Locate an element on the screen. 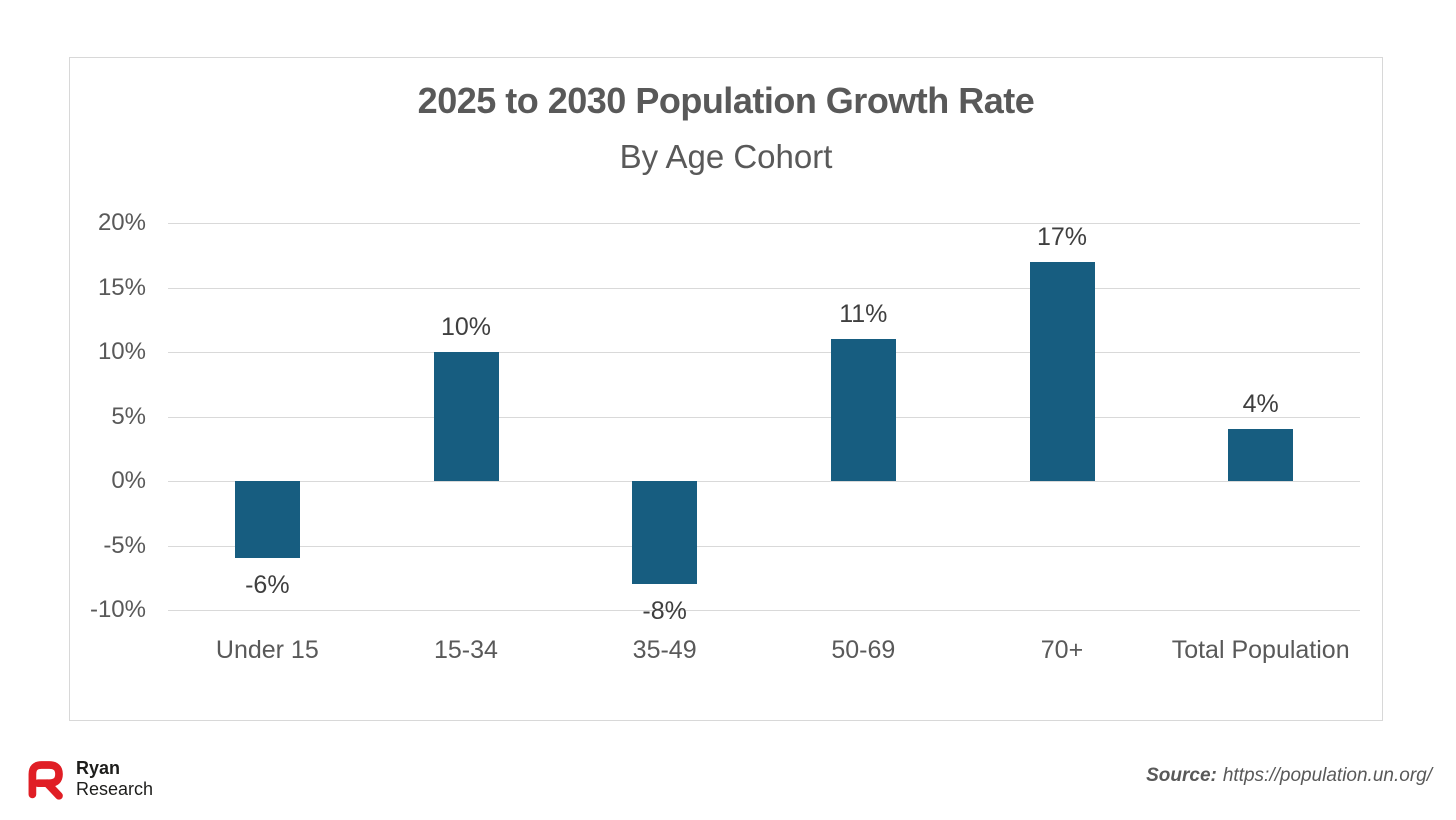 The image size is (1456, 820). y-tick-label: 5% is located at coordinates (128, 416).